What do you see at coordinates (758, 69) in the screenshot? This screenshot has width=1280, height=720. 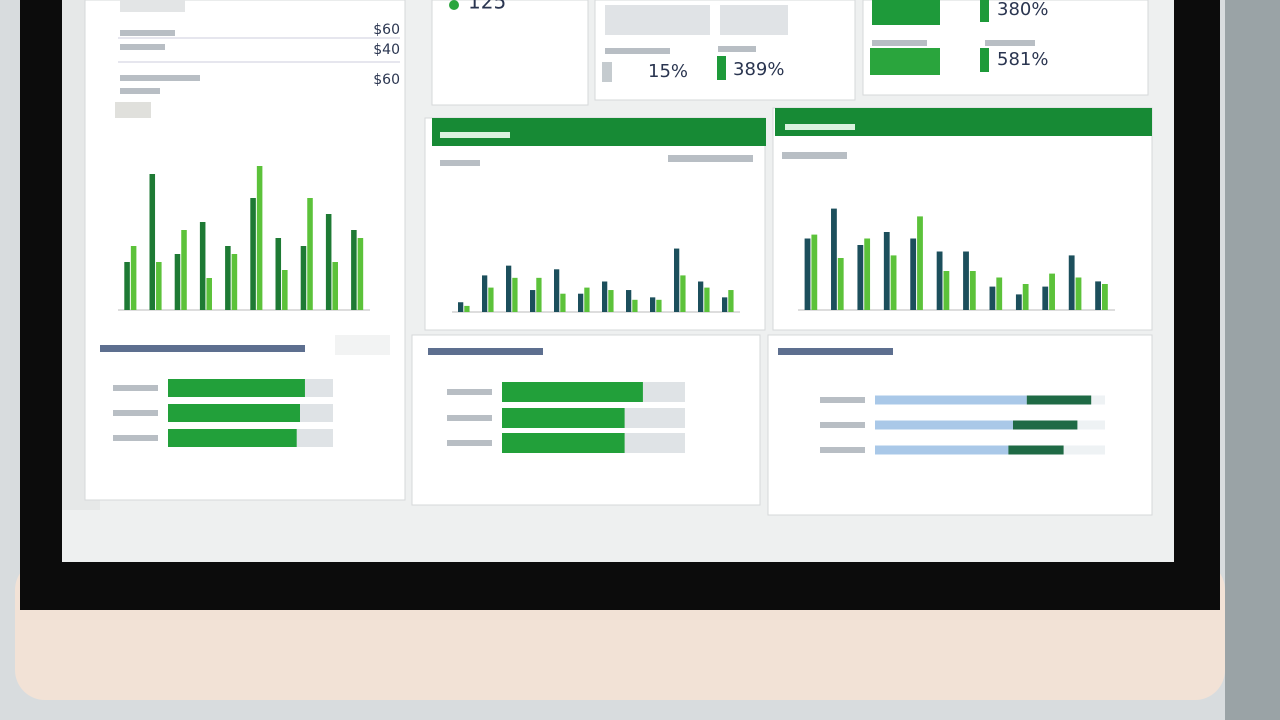 I see `kpi-value: 389%` at bounding box center [758, 69].